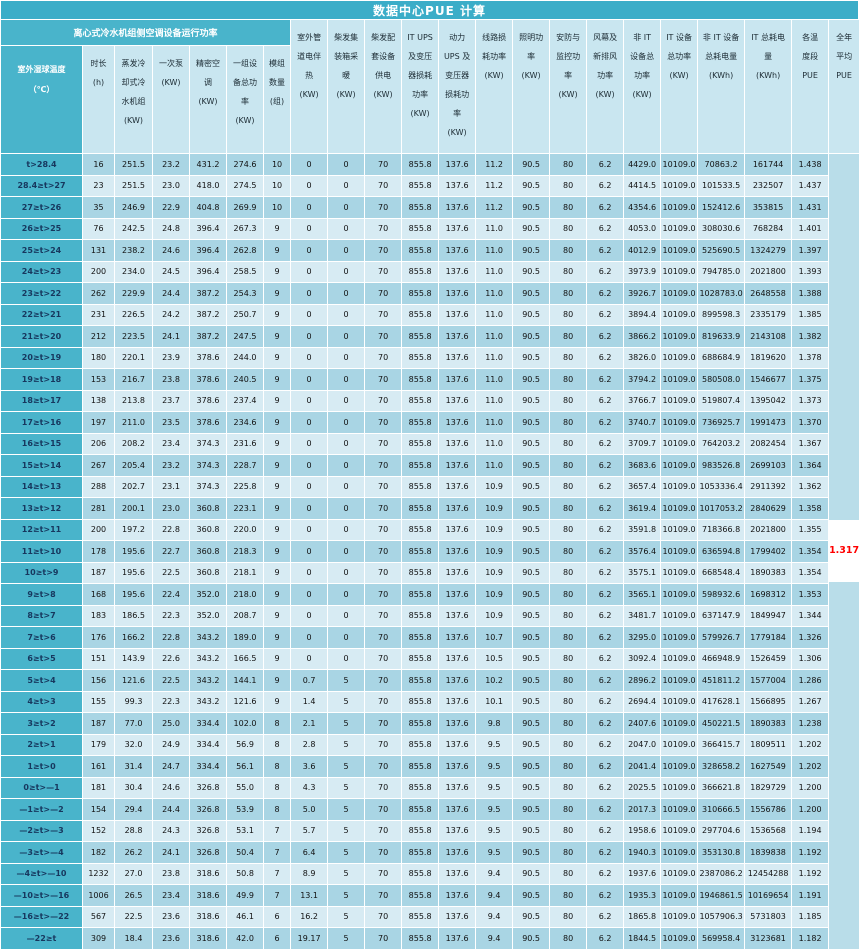  I want to click on data-cell: 24.7, so click(171, 766).